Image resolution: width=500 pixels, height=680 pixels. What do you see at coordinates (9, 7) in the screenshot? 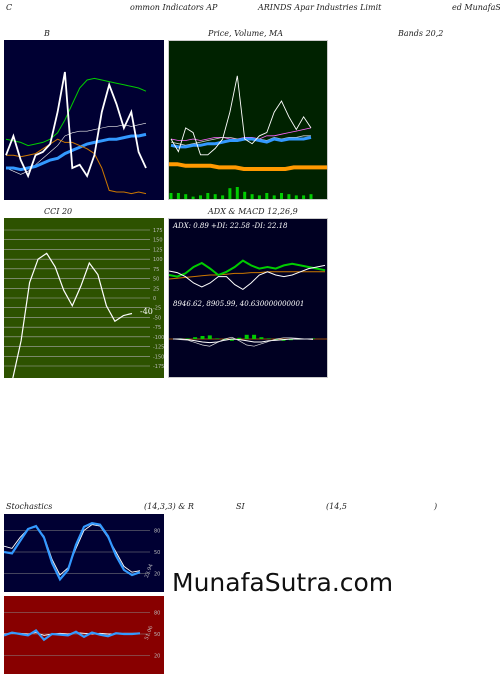
I see `header-left: C` at bounding box center [9, 7].